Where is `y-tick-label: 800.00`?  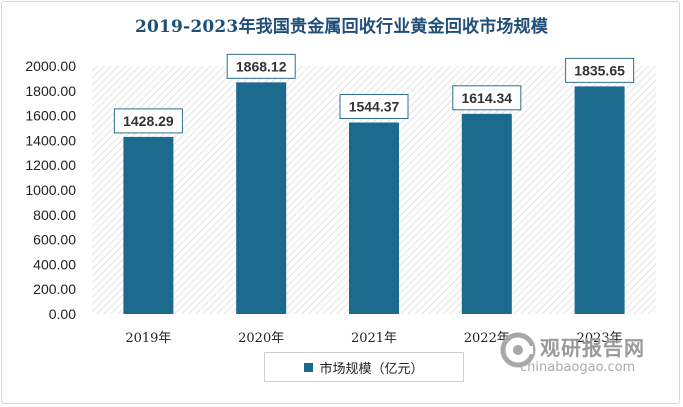
y-tick-label: 800.00 is located at coordinates (54, 215).